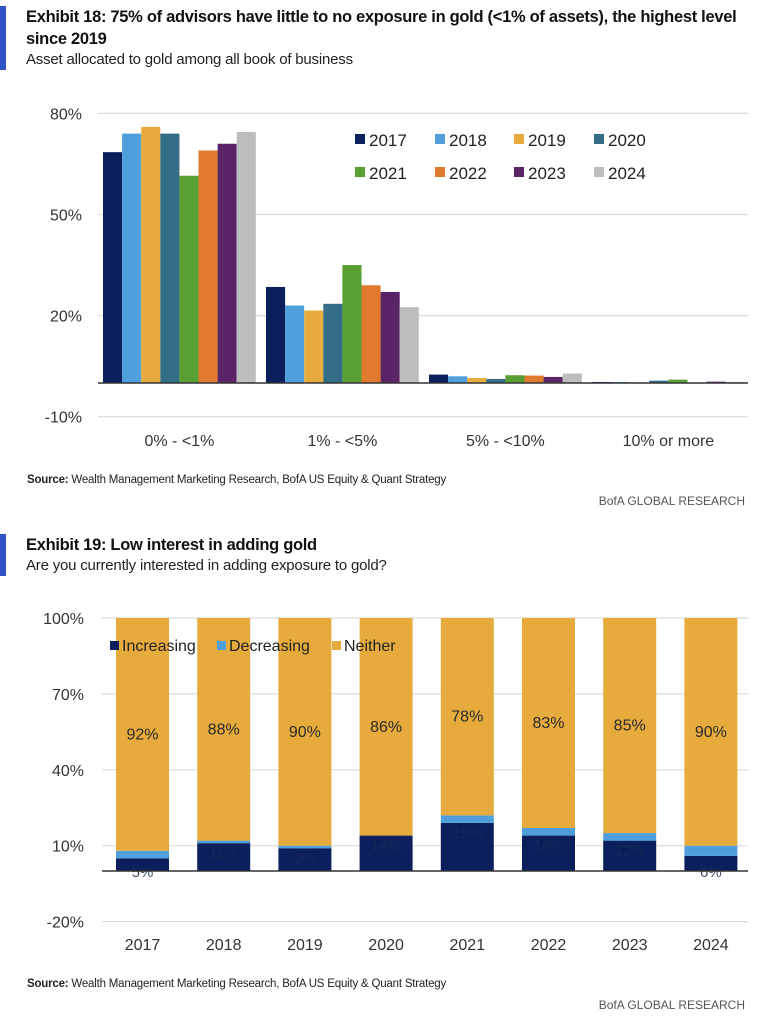 The width and height of the screenshot is (761, 1024). I want to click on bar-1-5-2024, so click(409, 345).